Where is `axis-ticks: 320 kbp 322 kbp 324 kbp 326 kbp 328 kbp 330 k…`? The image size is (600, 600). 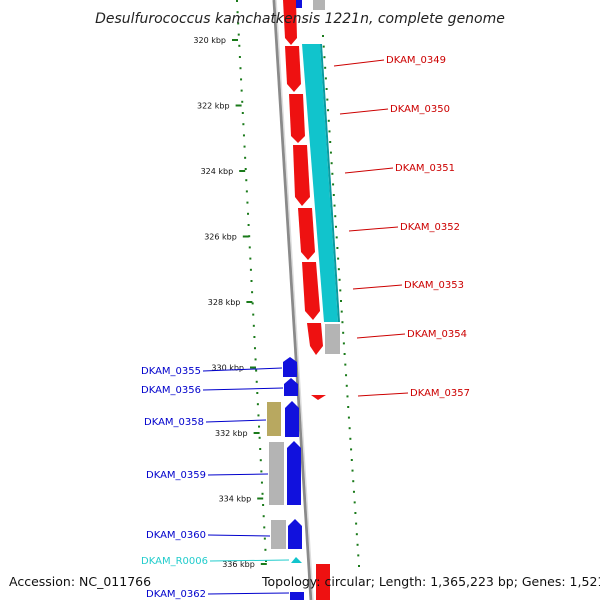
axis-ticks: 320 kbp 322 kbp 324 kbp 326 kbp 328 kbp 330 k… is located at coordinates (230, 302).